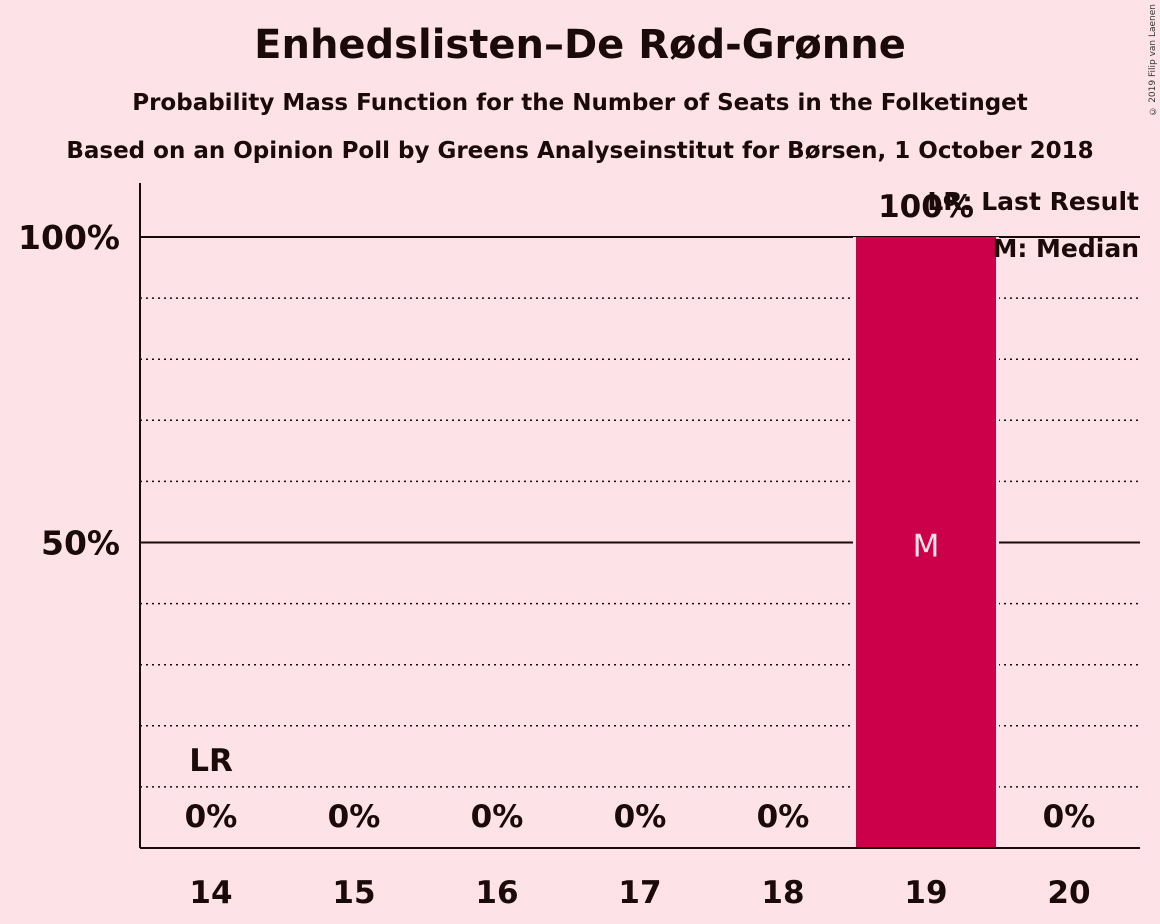 The width and height of the screenshot is (1160, 924). Describe the element at coordinates (80, 543) in the screenshot. I see `y-tick-label: 50%` at that location.